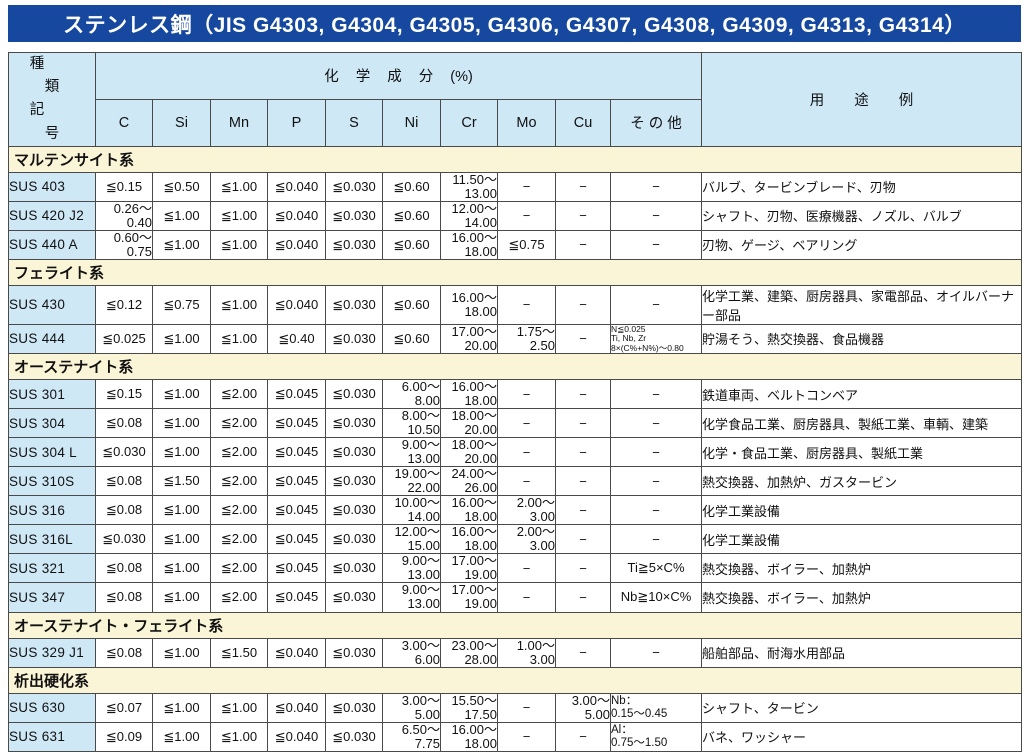 This screenshot has height=752, width=1029. What do you see at coordinates (411, 510) in the screenshot?
I see `value-cell: 10.00～ 14.00` at bounding box center [411, 510].